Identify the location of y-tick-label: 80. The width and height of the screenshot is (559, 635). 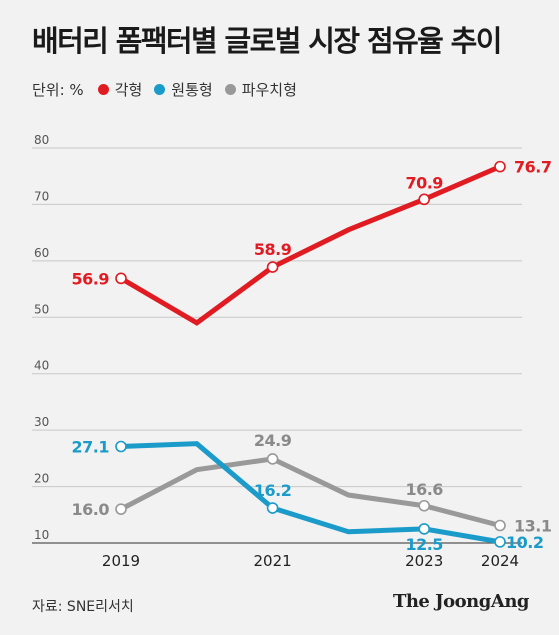
(41, 140).